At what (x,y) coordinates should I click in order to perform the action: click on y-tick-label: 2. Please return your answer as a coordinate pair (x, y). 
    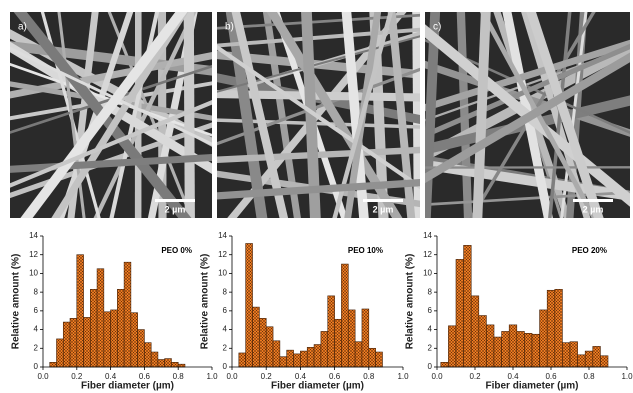
    Looking at the image, I should click on (225, 347).